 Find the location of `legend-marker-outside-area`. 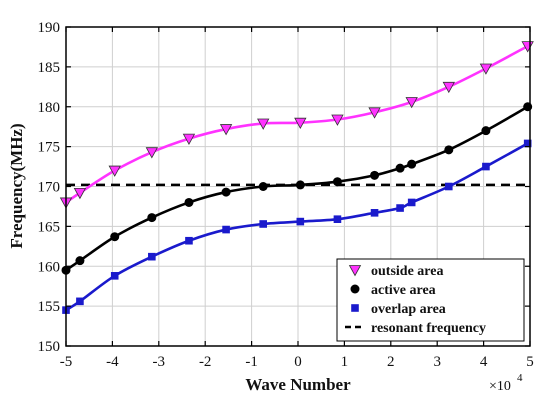

legend-marker-outside-area is located at coordinates (355, 271).